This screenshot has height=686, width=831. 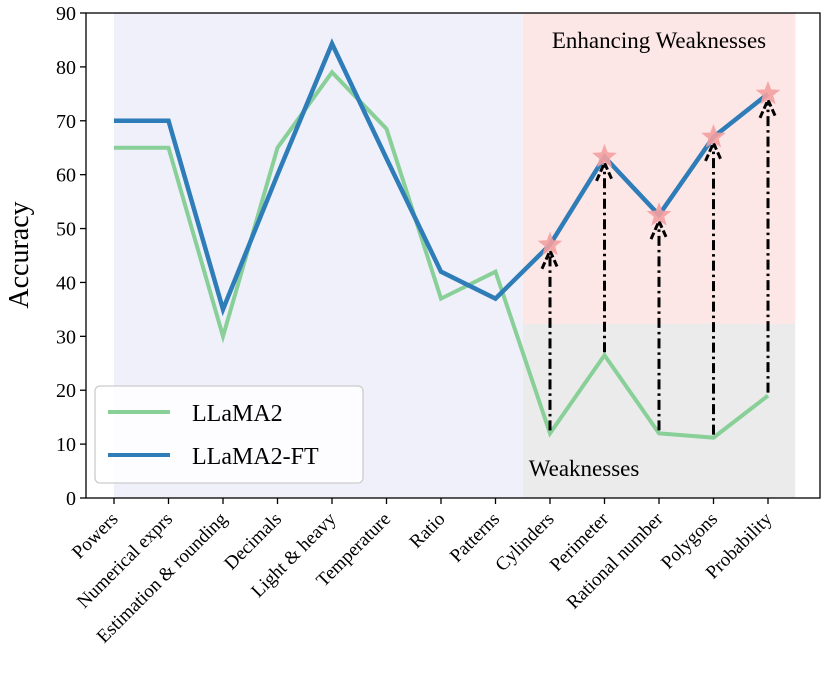 What do you see at coordinates (66, 122) in the screenshot?
I see `y-tick-label: 70` at bounding box center [66, 122].